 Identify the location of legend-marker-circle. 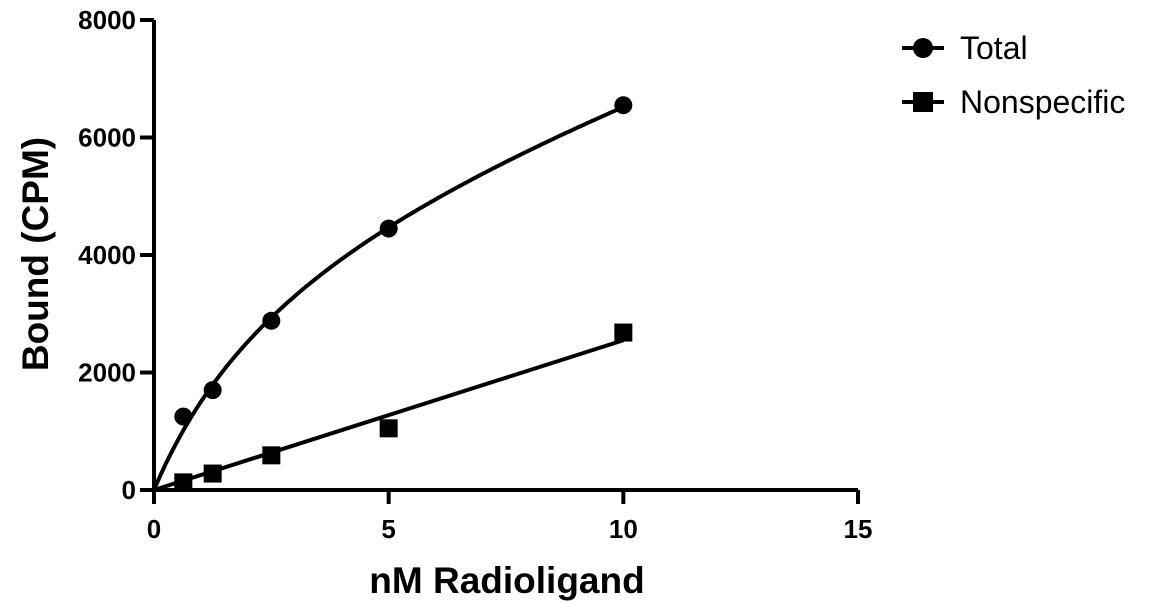
(923, 48).